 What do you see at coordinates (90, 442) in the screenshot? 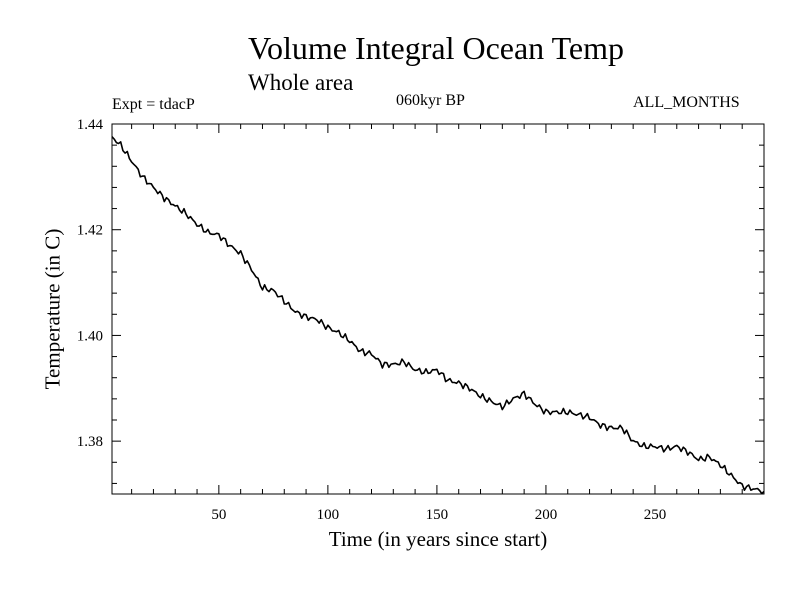
I see `y-tick-label: 1.38` at bounding box center [90, 442].